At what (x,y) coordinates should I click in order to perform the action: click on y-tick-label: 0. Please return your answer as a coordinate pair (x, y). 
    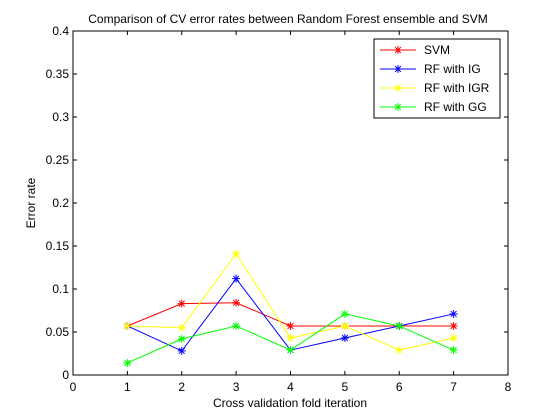
    Looking at the image, I should click on (65, 375).